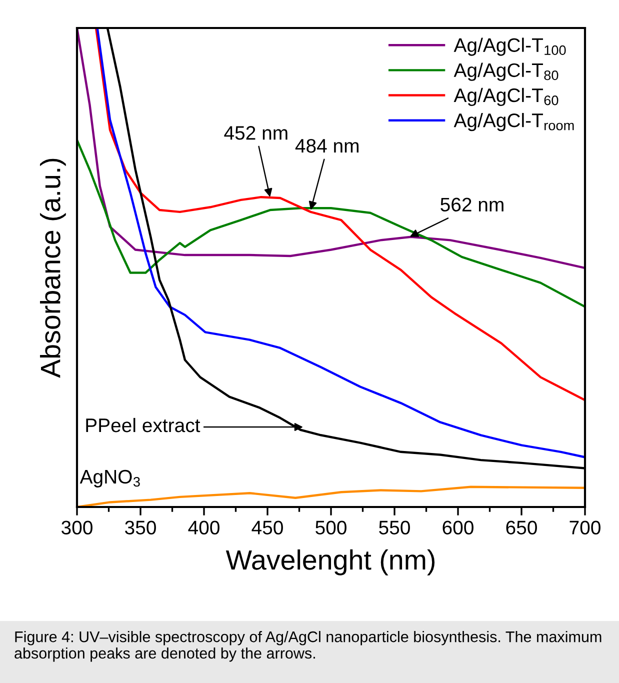  What do you see at coordinates (521, 527) in the screenshot?
I see `x-tick-label: 650` at bounding box center [521, 527].